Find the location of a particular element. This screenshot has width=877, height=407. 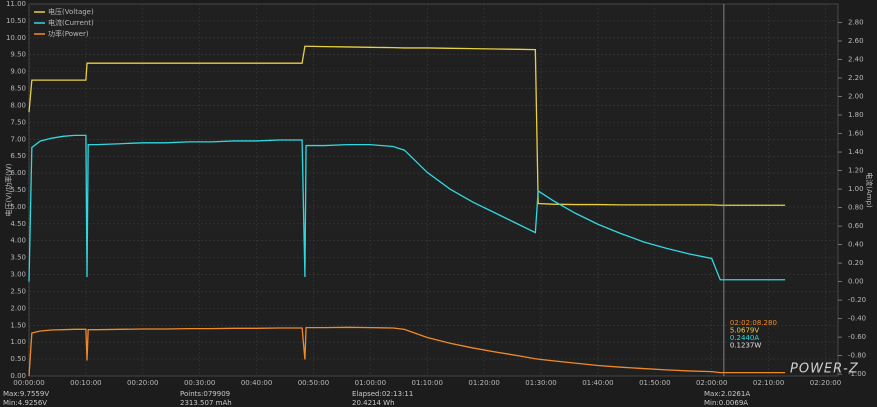

cursor-readout: 5.0679V is located at coordinates (744, 331).